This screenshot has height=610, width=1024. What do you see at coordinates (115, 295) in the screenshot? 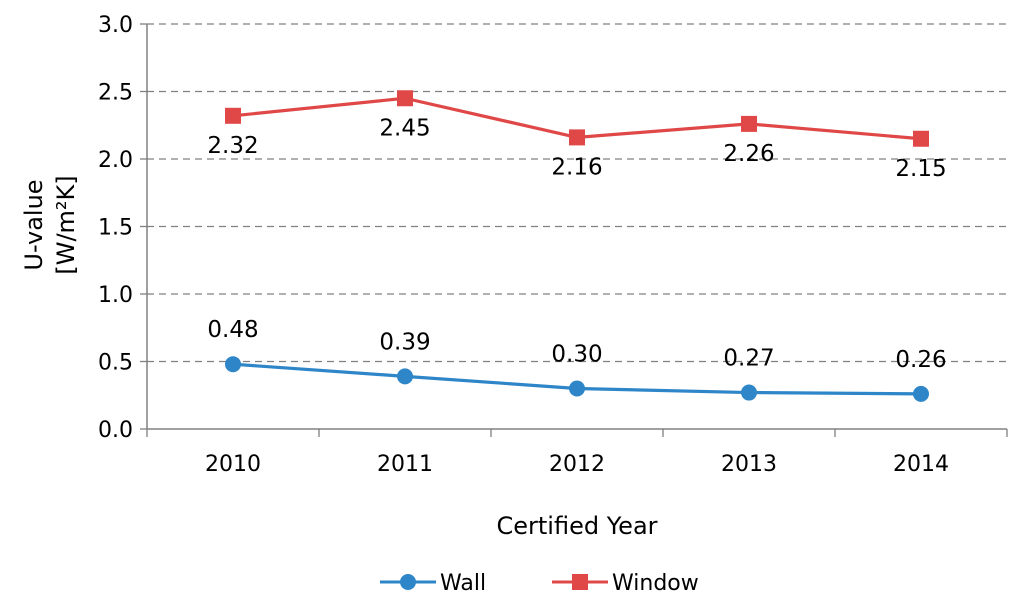
I see `y-tick-label-2: 1.0` at bounding box center [115, 295].